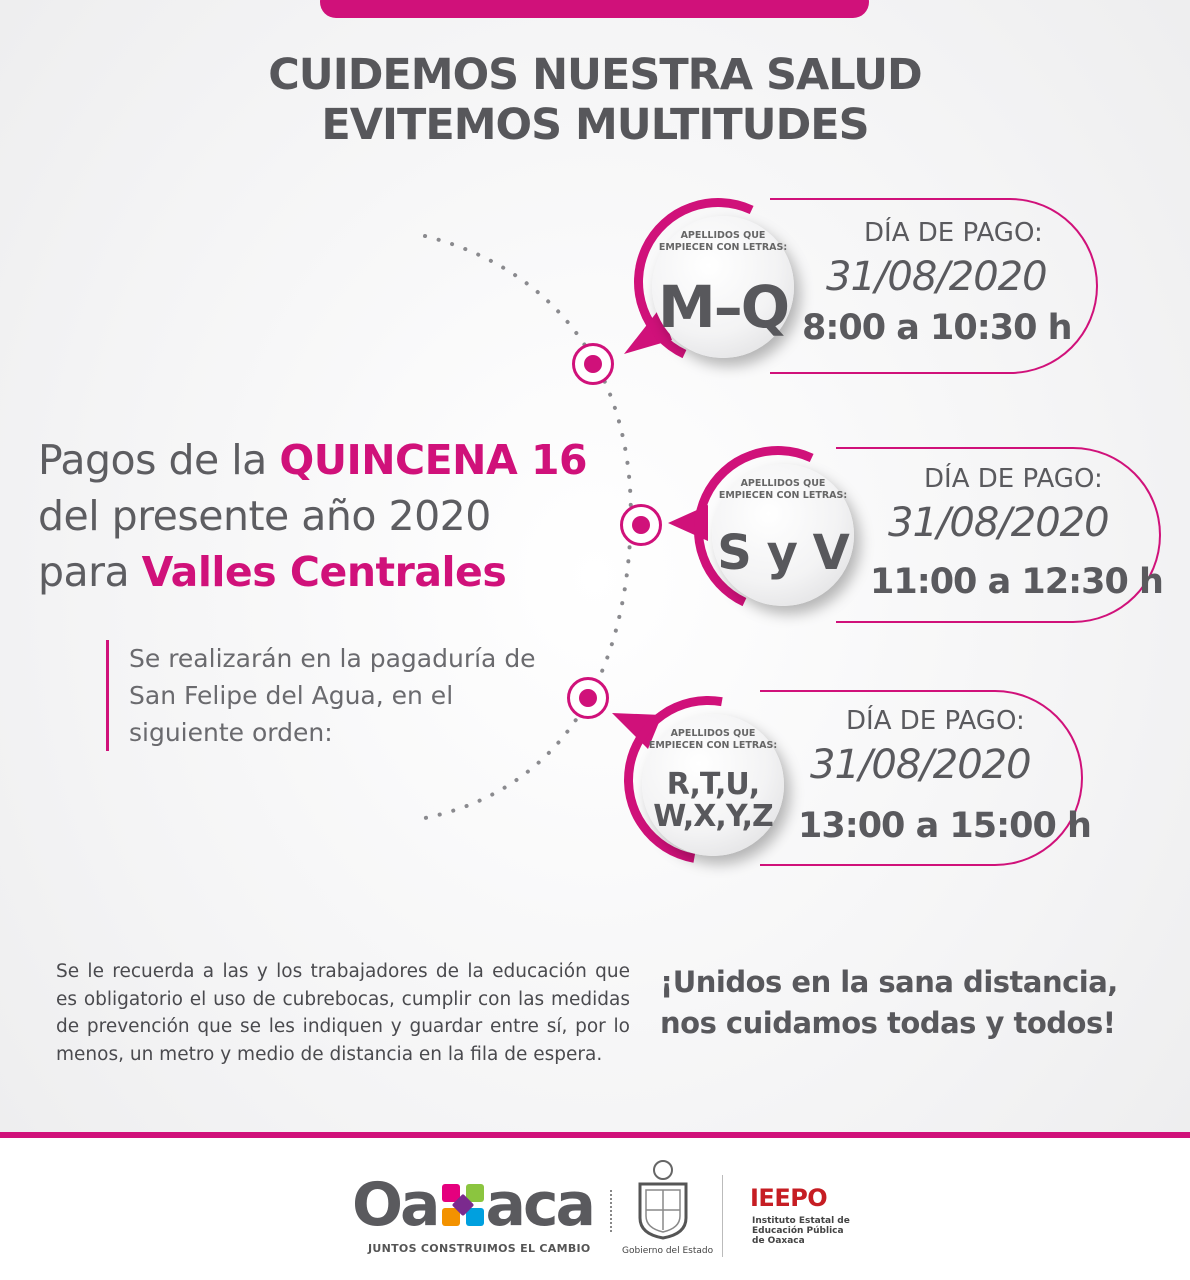 Image resolution: width=1190 pixels, height=1280 pixels. I want to click on badge-letters-1: M–Q, so click(723, 307).